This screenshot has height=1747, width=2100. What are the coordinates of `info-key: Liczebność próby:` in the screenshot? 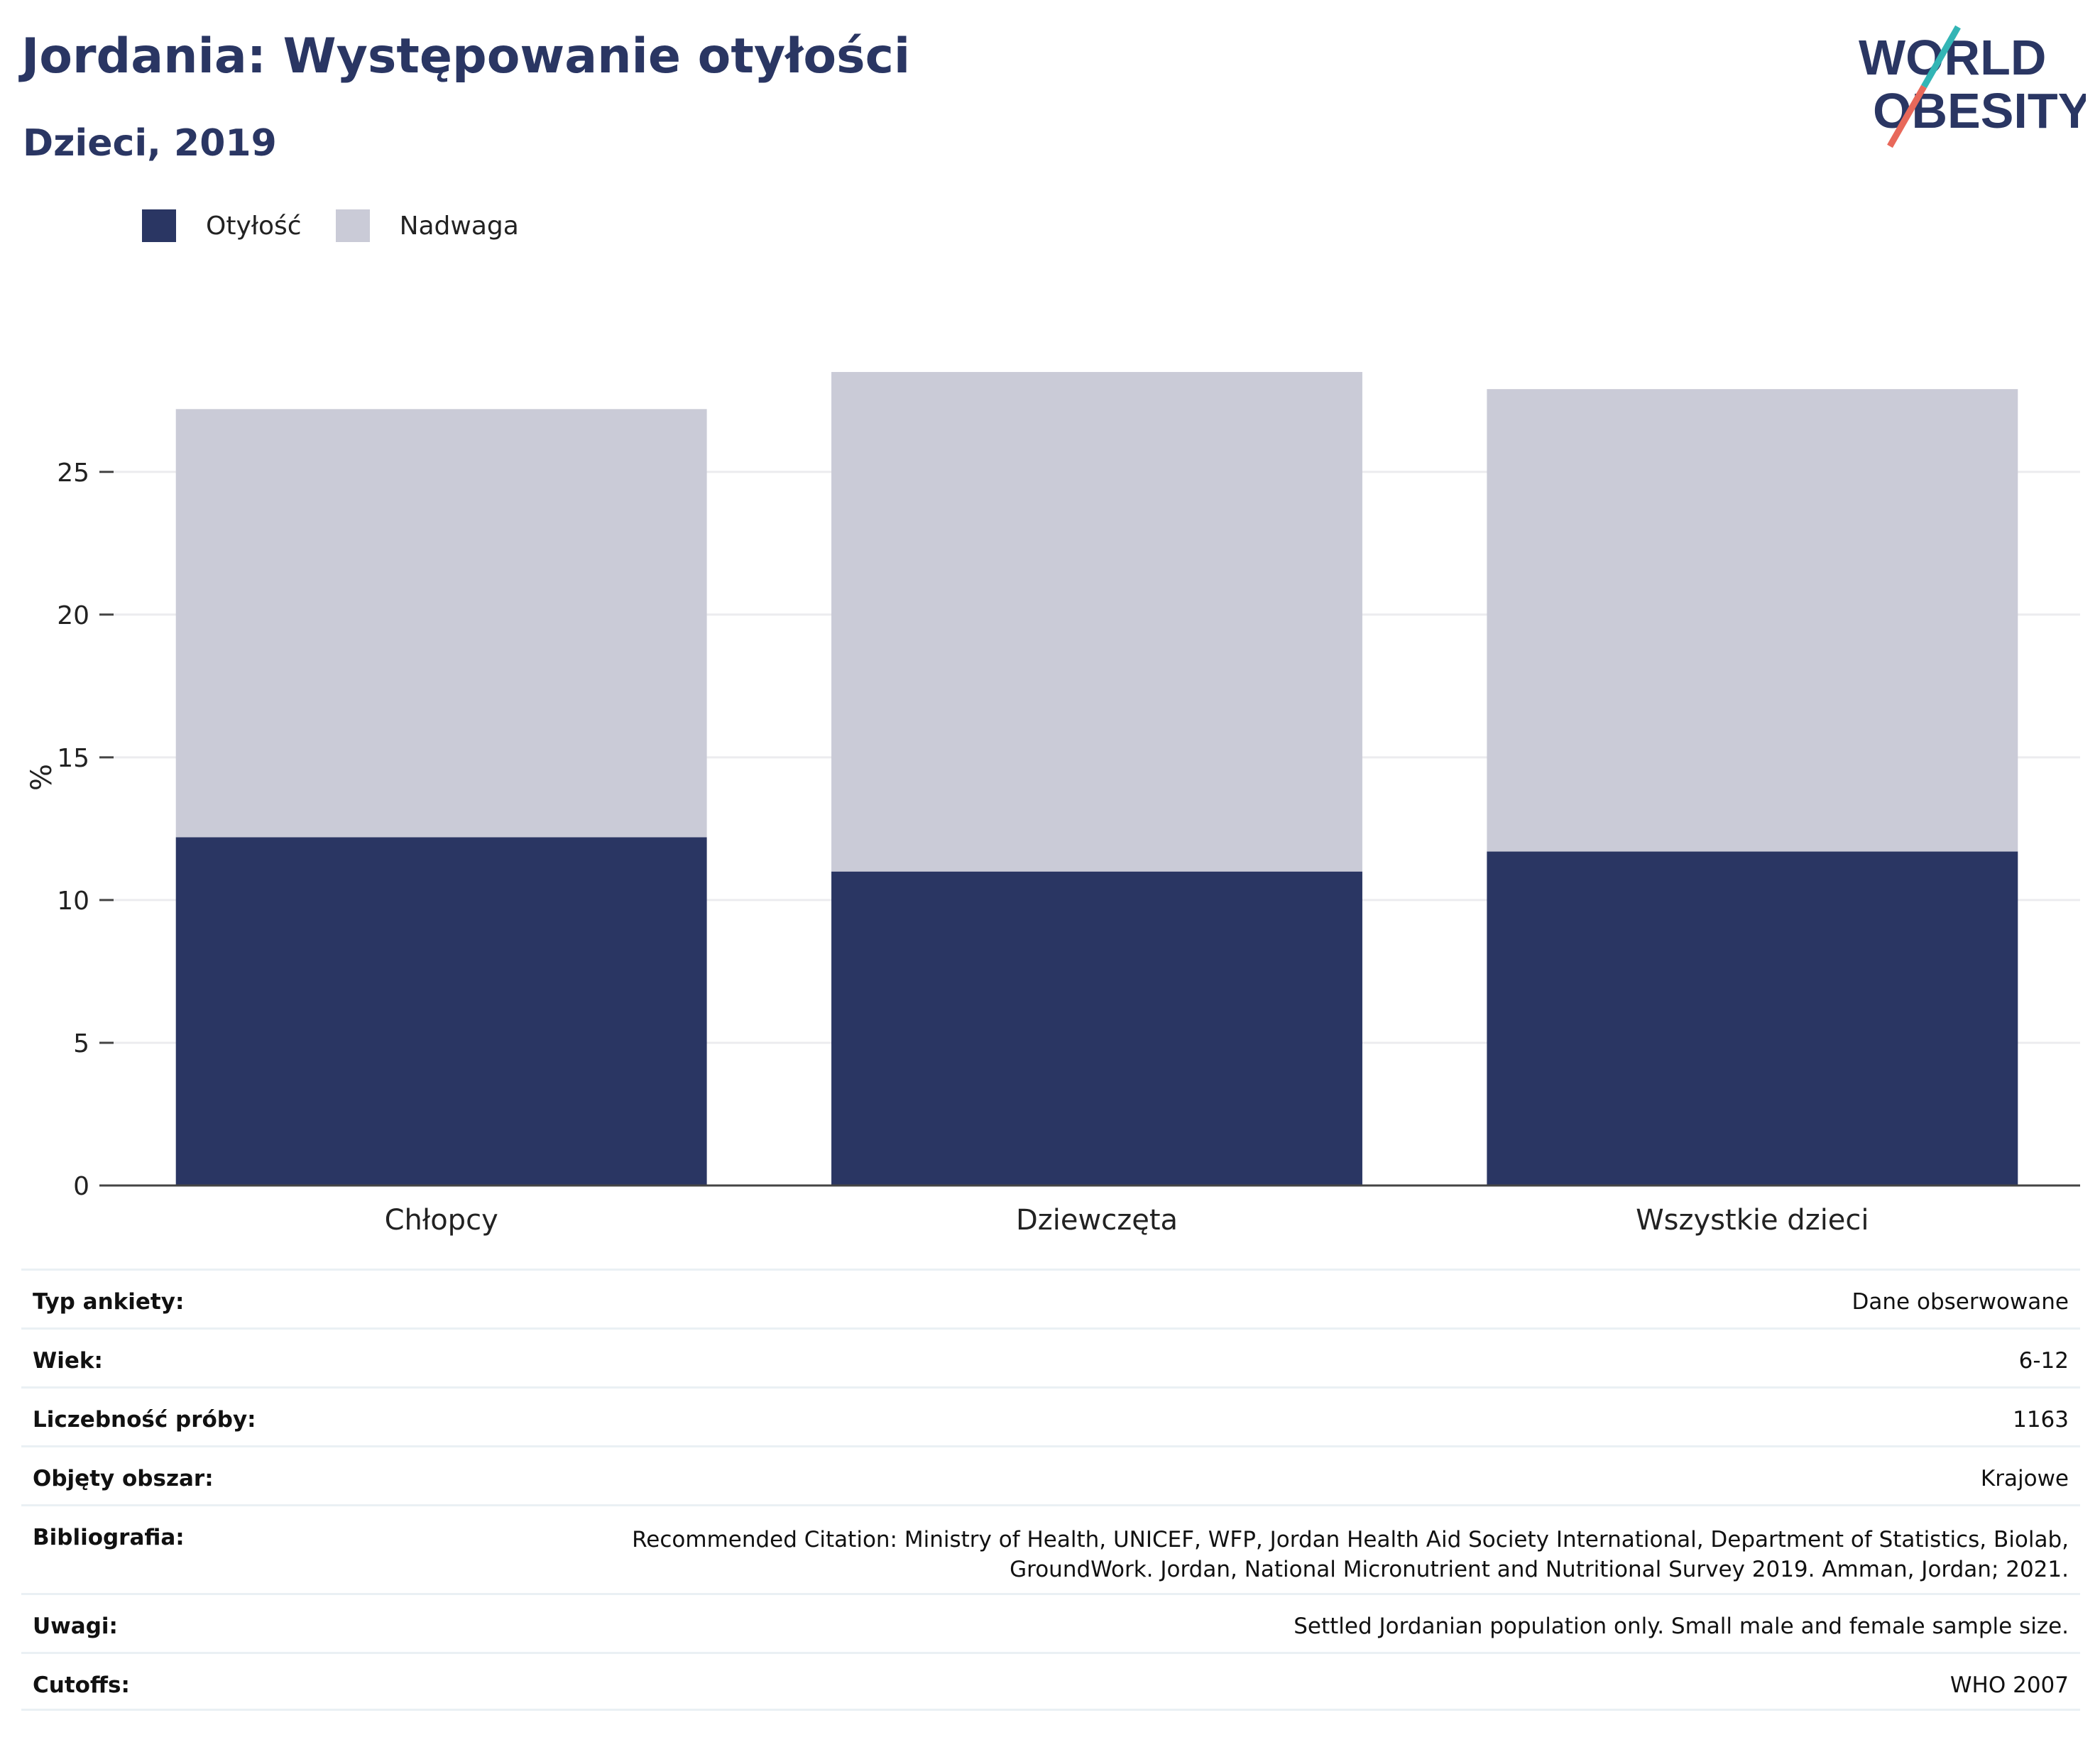 It's located at (144, 1420).